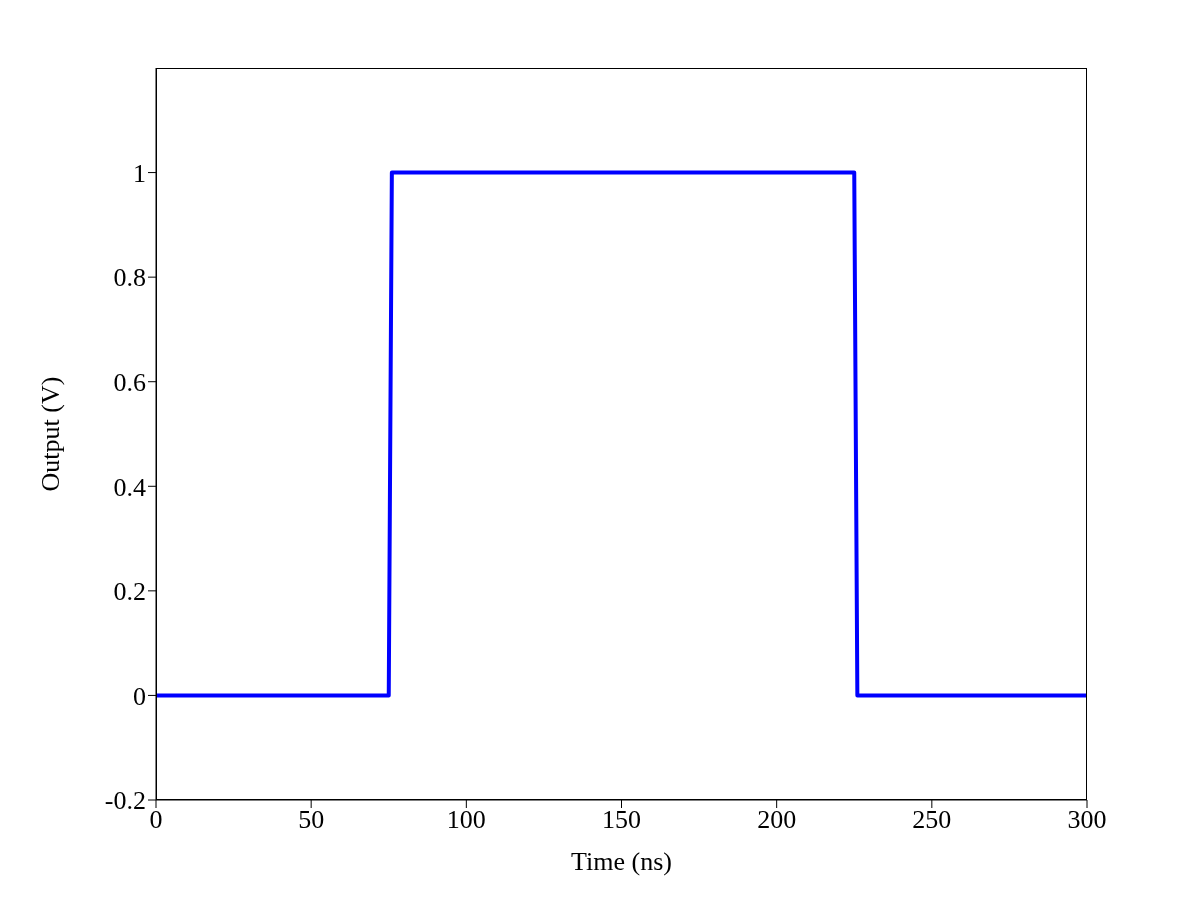 Image resolution: width=1201 pixels, height=900 pixels. I want to click on x-tick-label: 250, so click(932, 820).